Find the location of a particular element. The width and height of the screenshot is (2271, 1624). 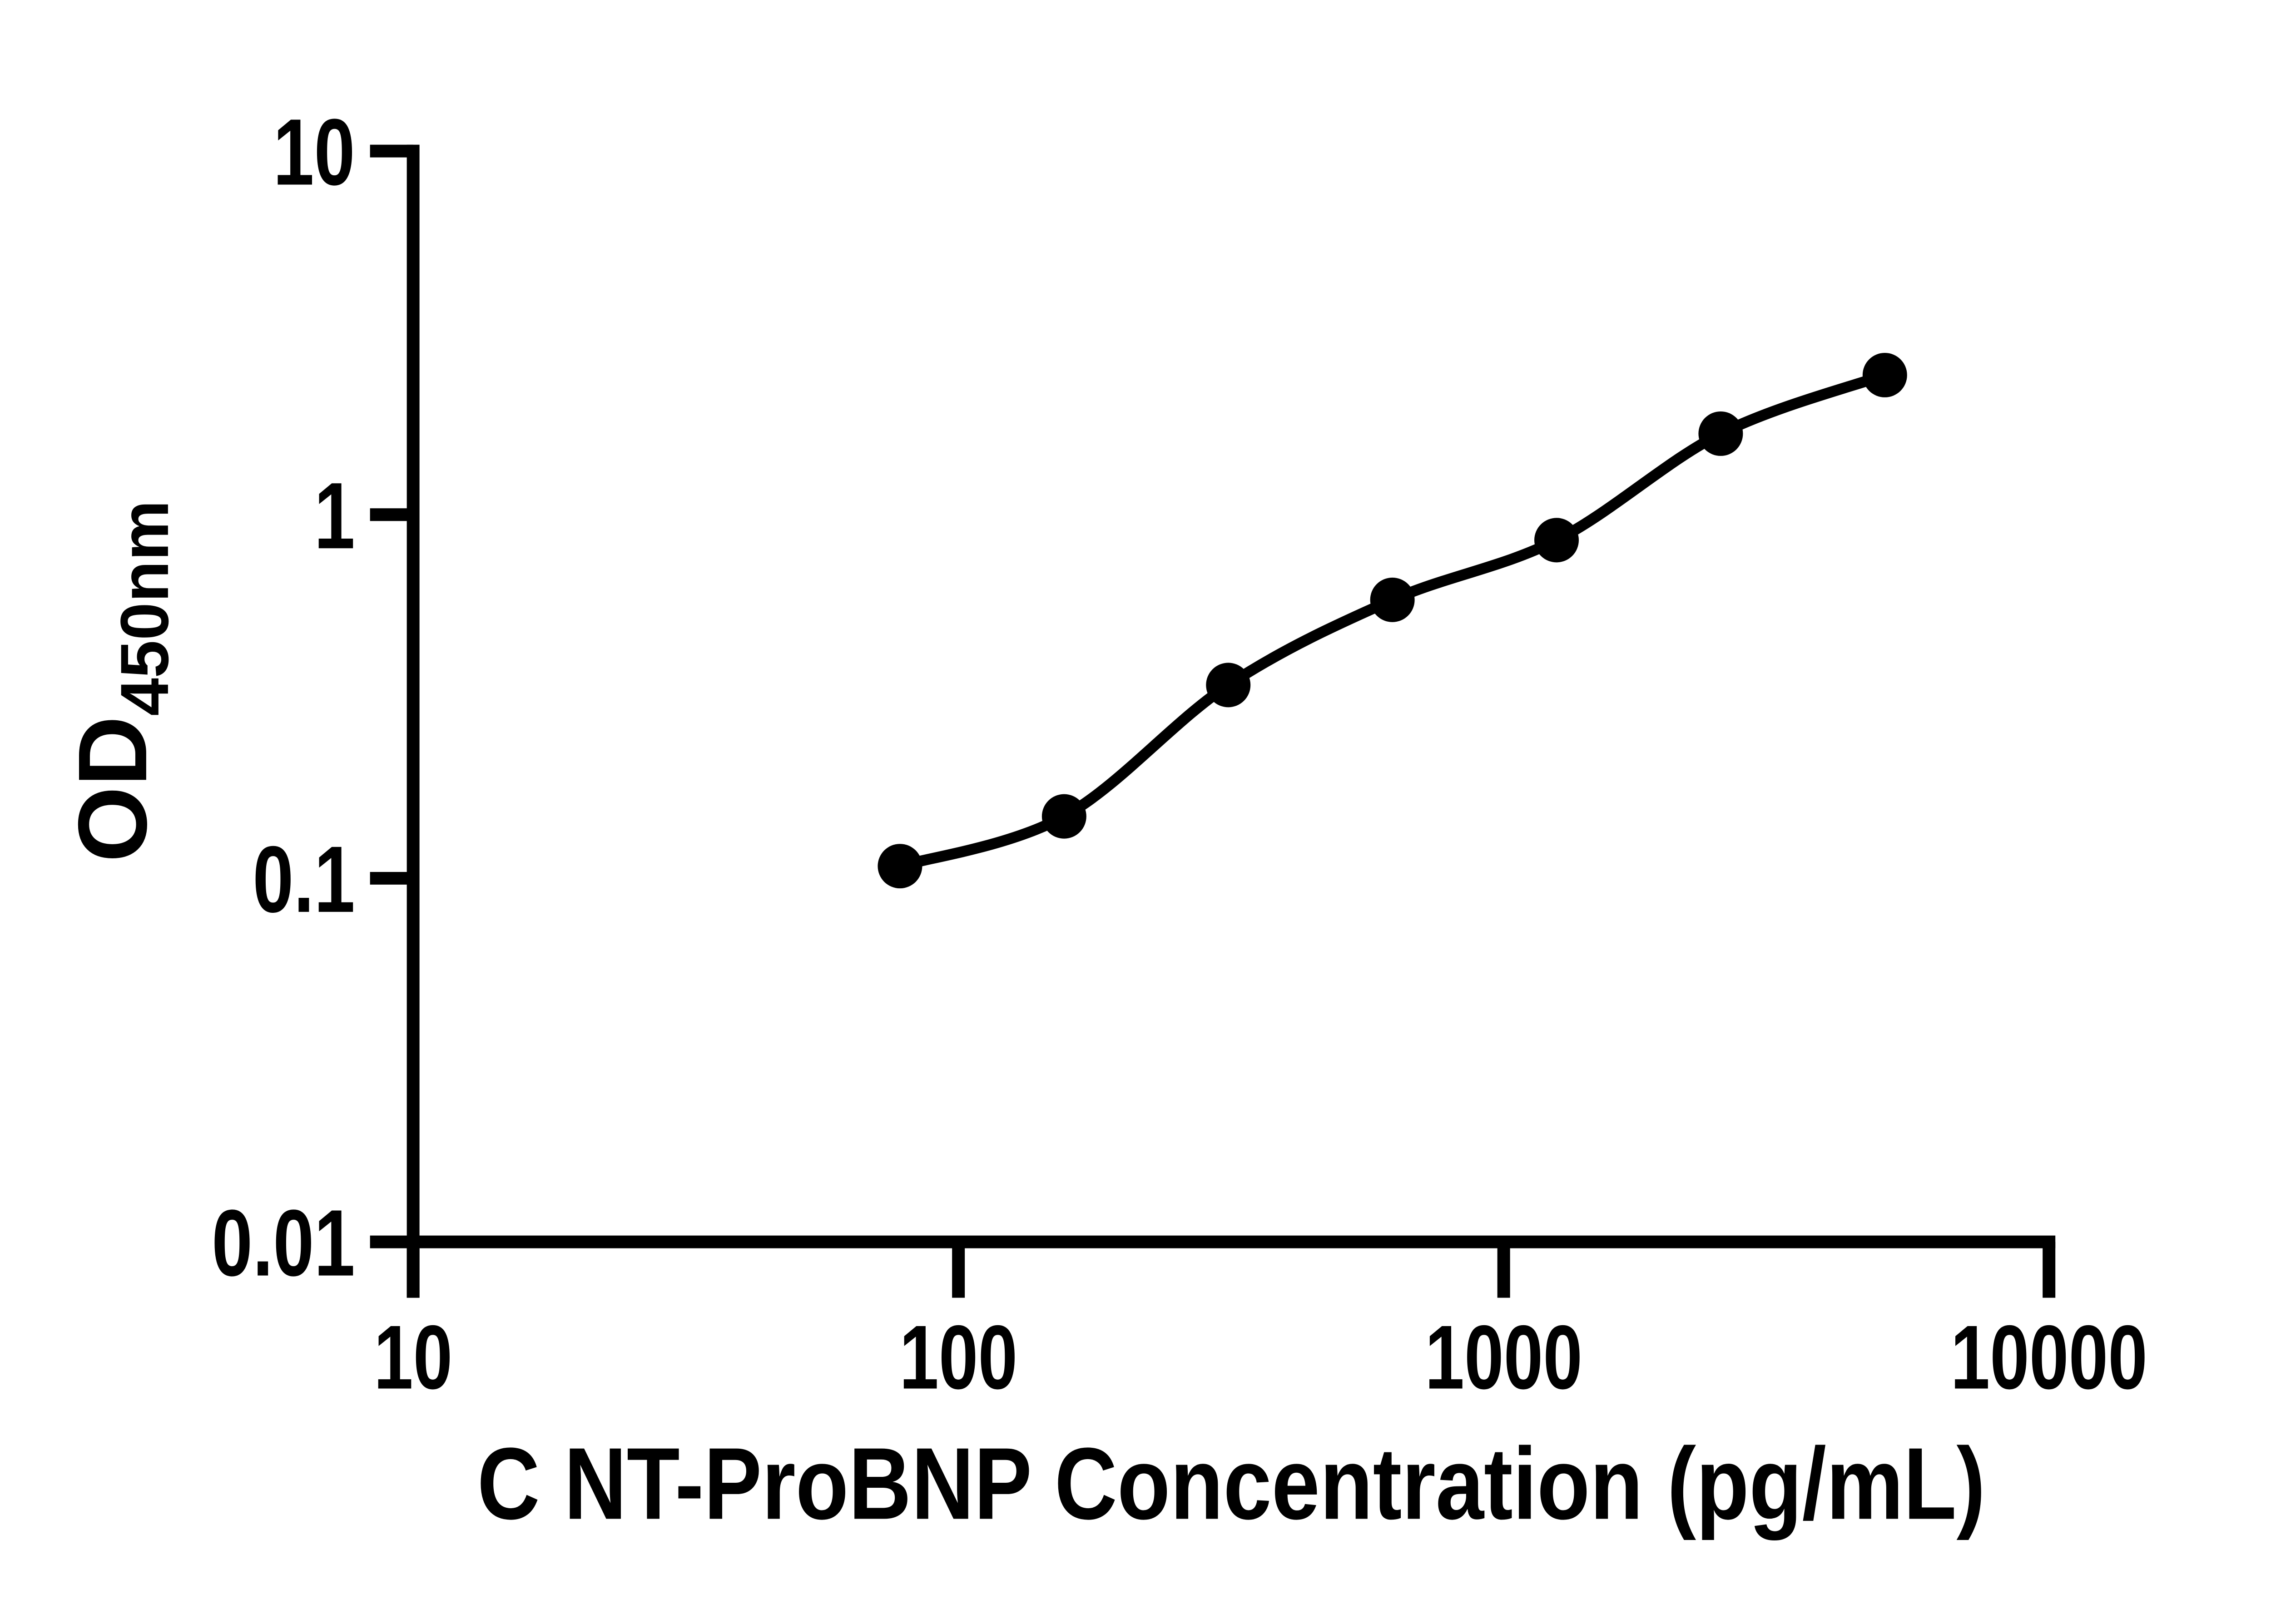

x-tick-label: 10000 is located at coordinates (2048, 1357).